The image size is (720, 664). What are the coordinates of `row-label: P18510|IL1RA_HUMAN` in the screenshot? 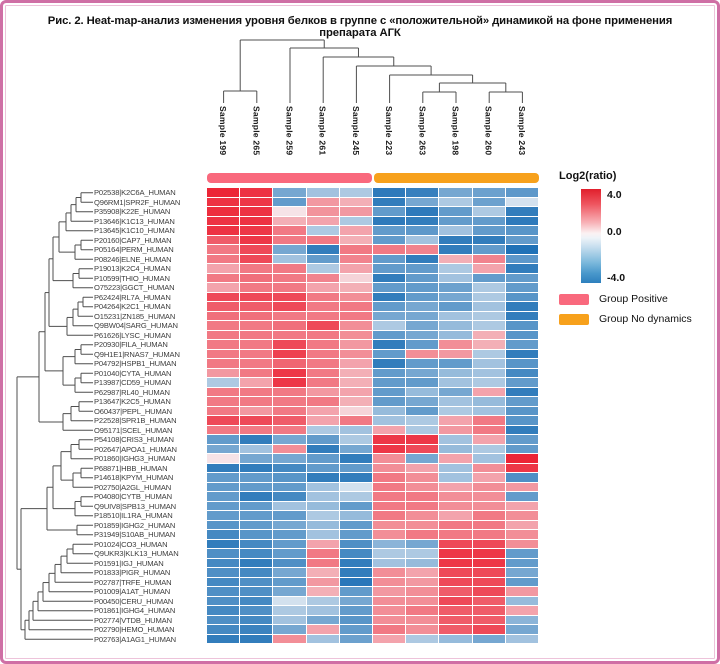 It's located at (133, 515).